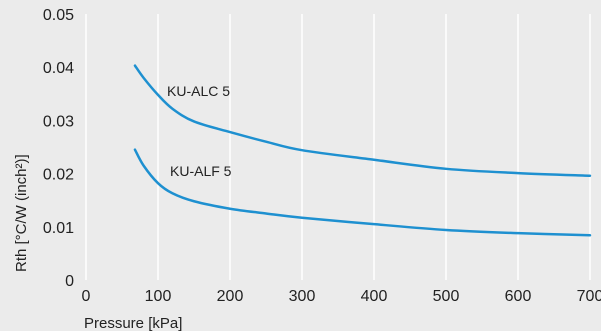 The width and height of the screenshot is (601, 331). What do you see at coordinates (198, 91) in the screenshot?
I see `series-label-1: KU-ALC 5` at bounding box center [198, 91].